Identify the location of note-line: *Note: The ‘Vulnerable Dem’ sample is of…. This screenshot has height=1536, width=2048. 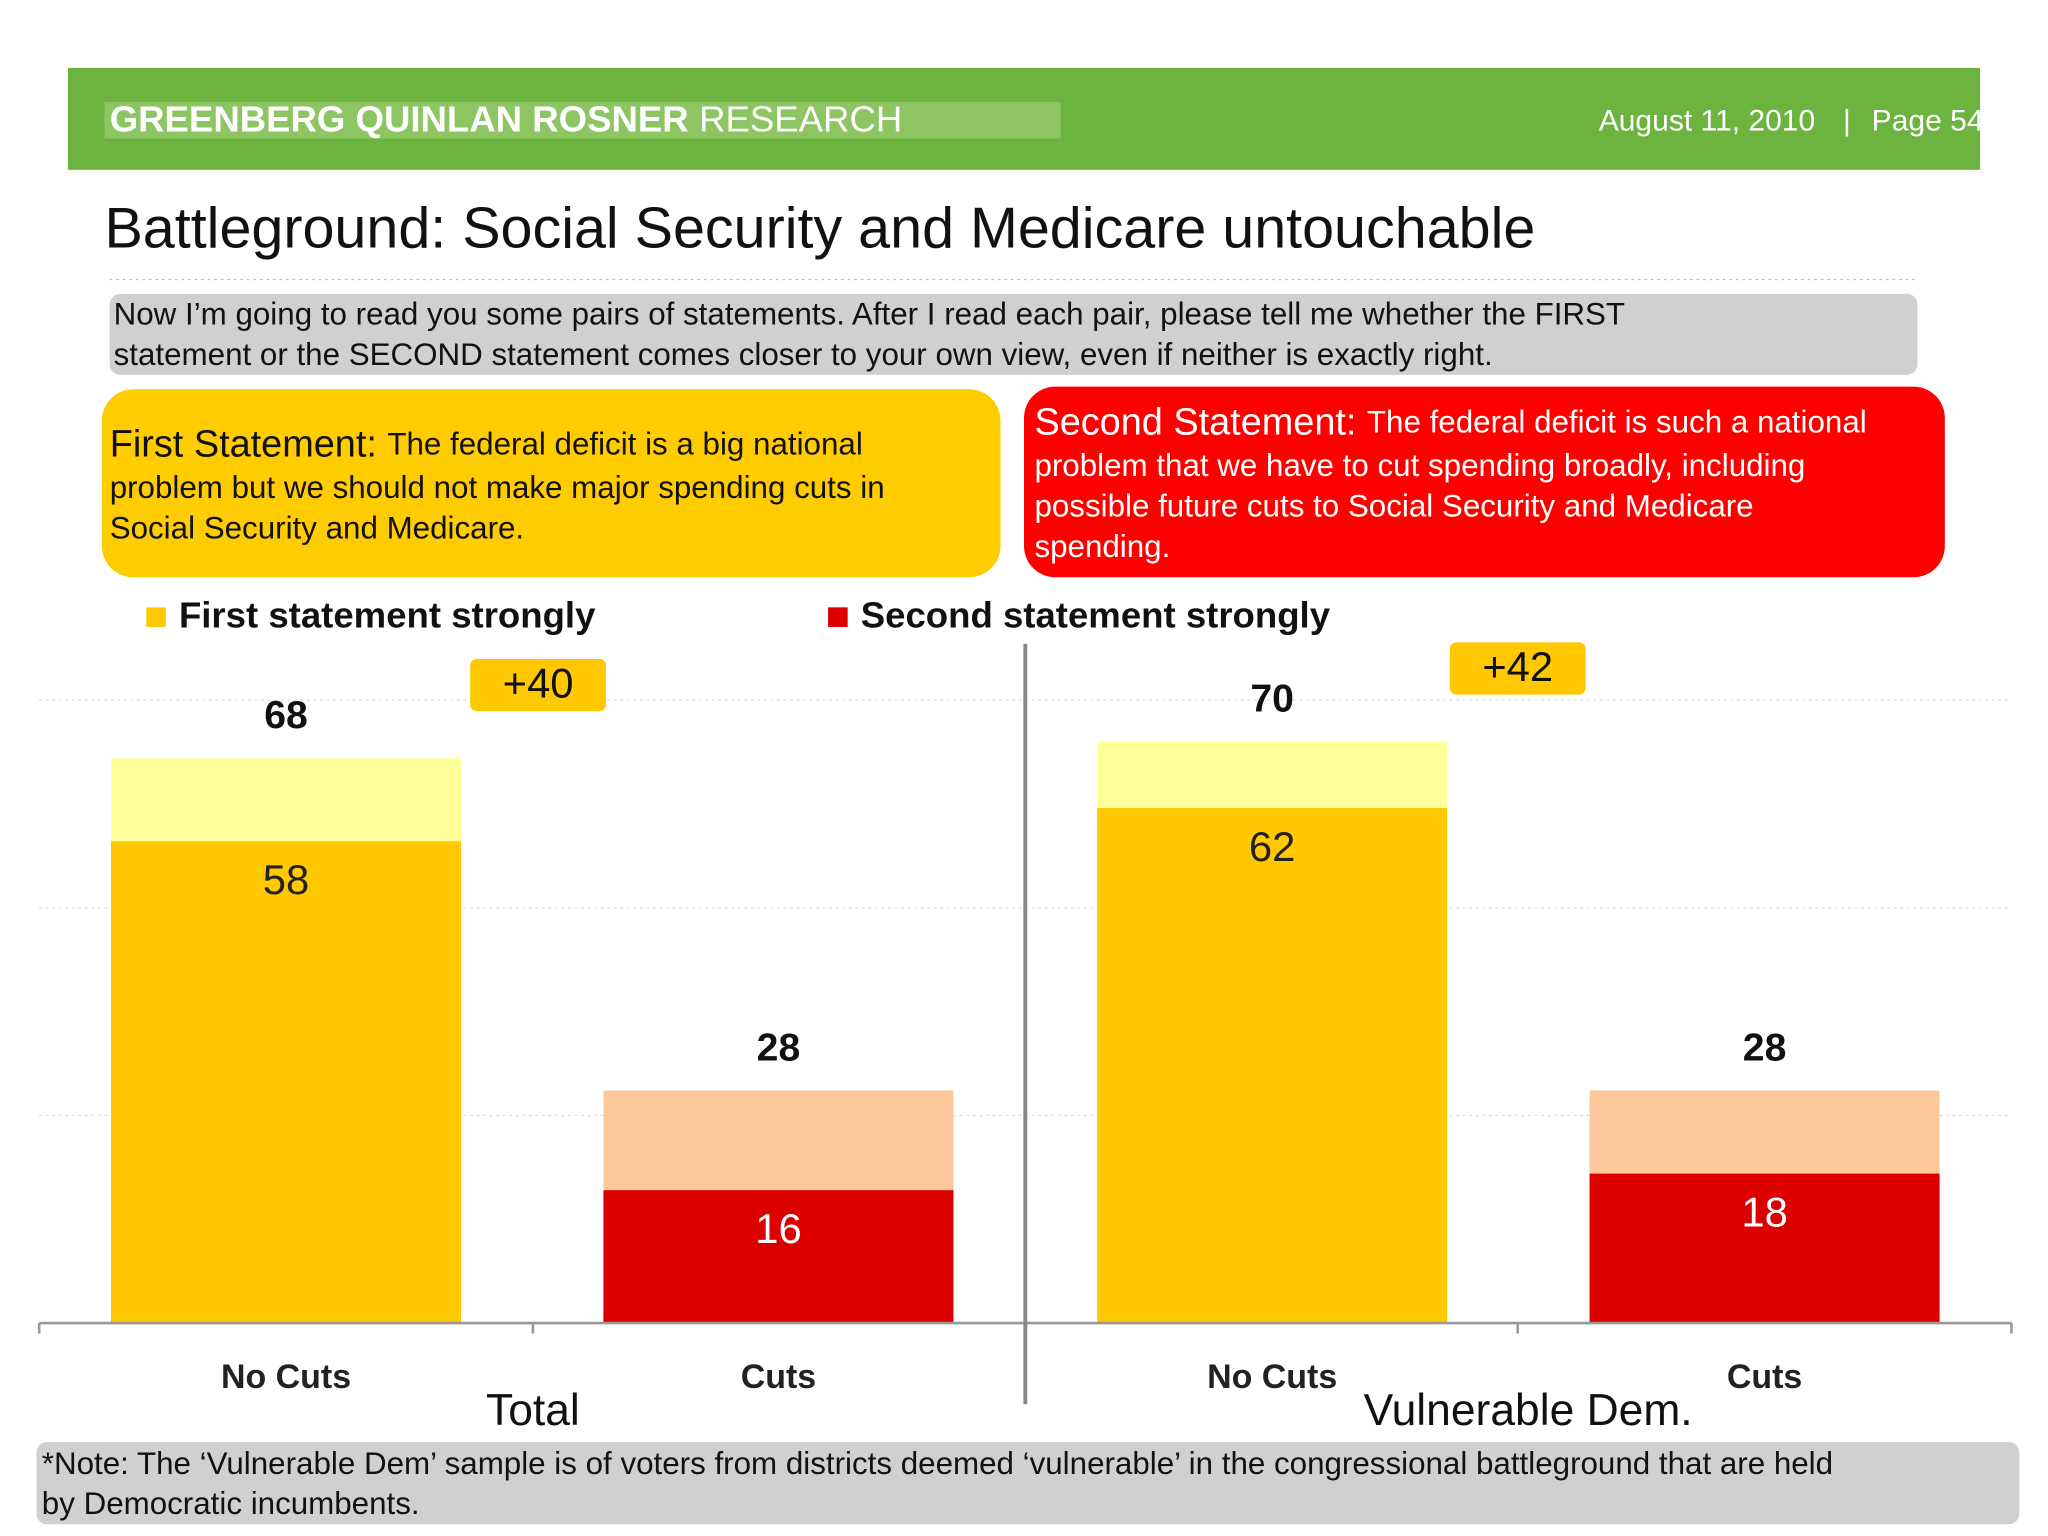
(937, 1463).